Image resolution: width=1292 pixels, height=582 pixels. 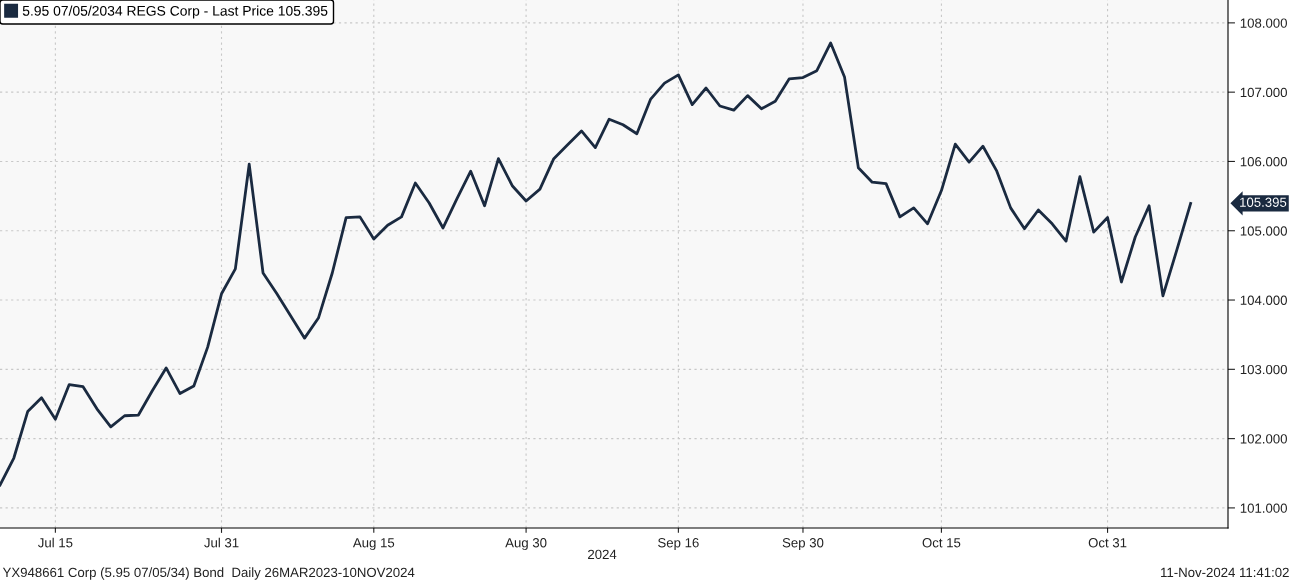 What do you see at coordinates (1263, 439) in the screenshot?
I see `y-tick-label: 102.000` at bounding box center [1263, 439].